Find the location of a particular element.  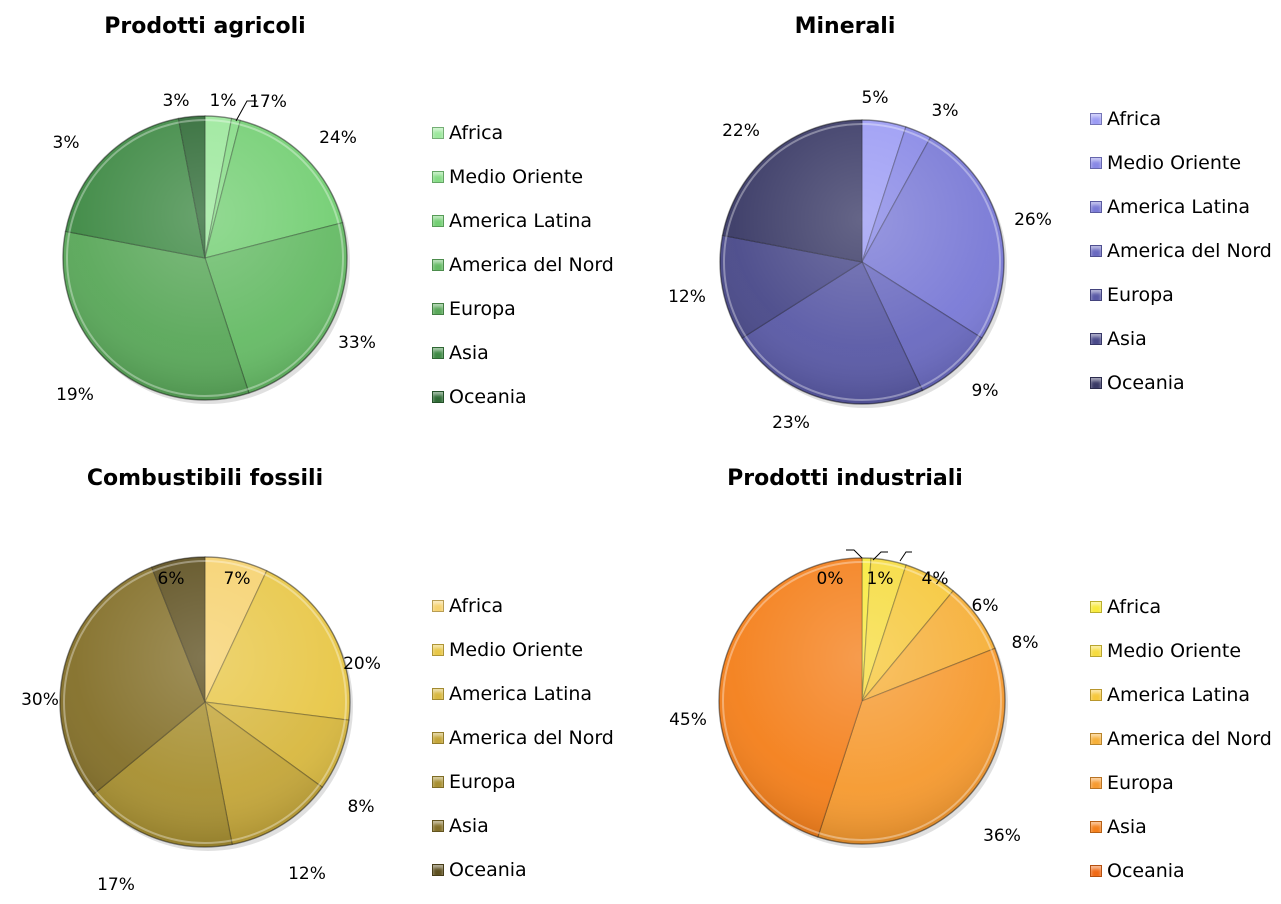

data-label: 19% is located at coordinates (75, 395).